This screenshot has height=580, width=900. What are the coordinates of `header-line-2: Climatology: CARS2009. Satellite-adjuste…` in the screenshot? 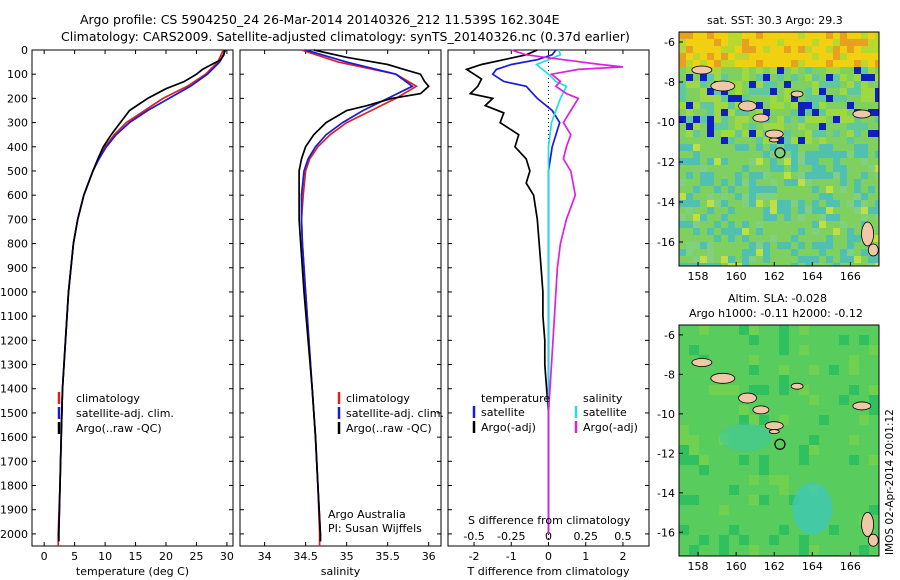 It's located at (345, 36).